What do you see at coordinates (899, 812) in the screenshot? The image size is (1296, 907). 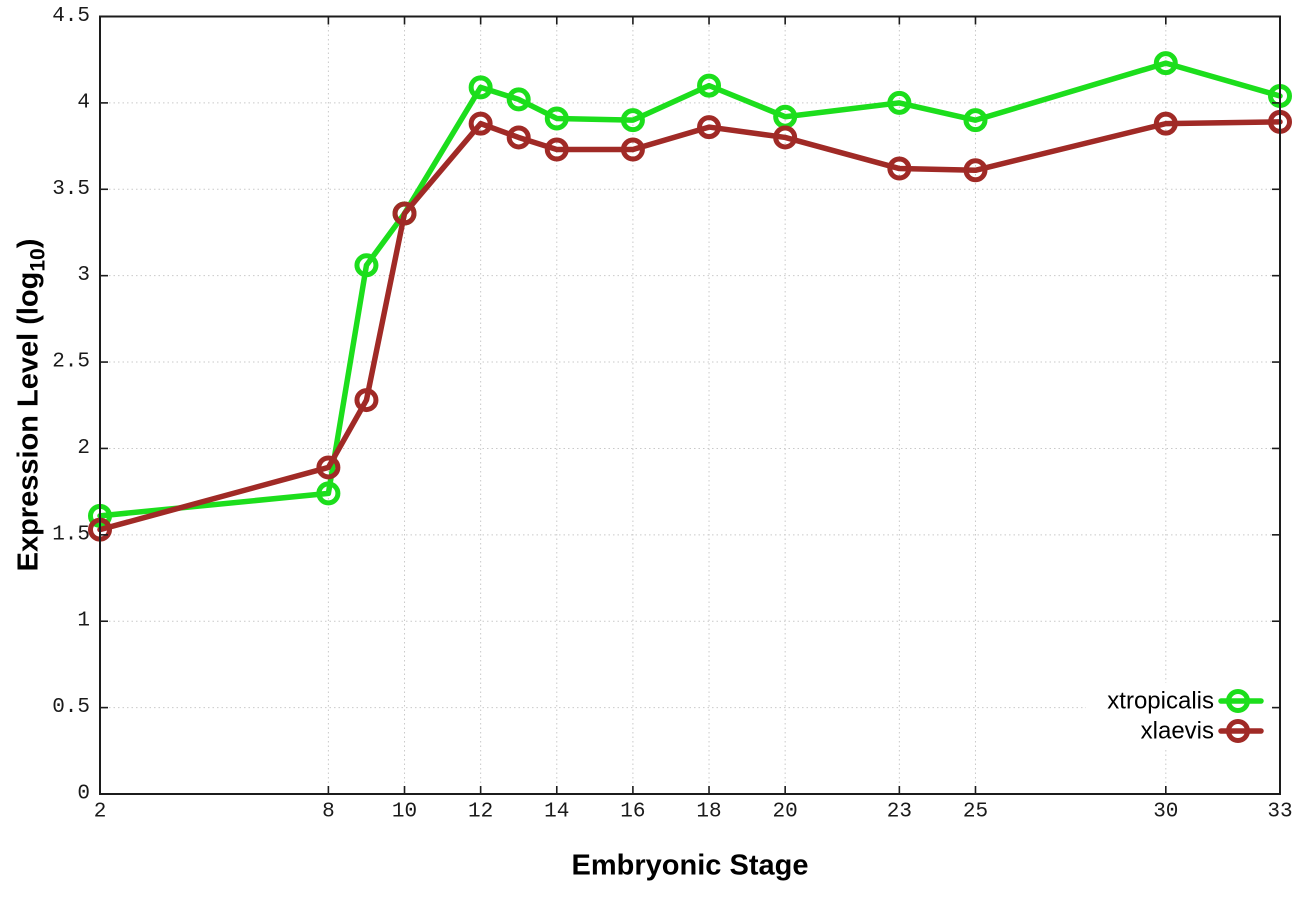 I see `x-tick-label: 23` at bounding box center [899, 812].